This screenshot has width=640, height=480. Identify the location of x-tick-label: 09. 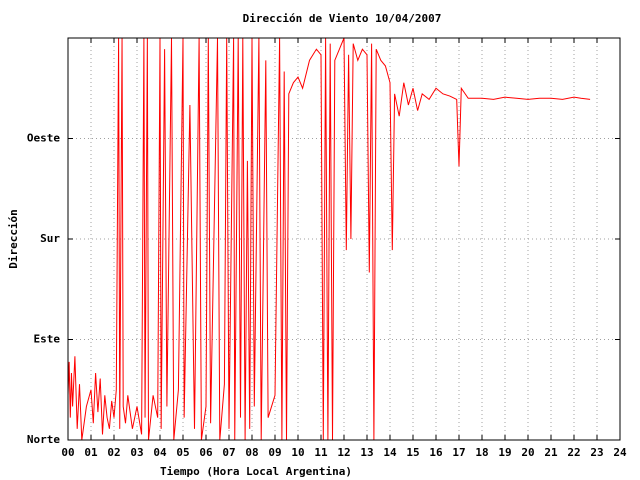
(274, 452).